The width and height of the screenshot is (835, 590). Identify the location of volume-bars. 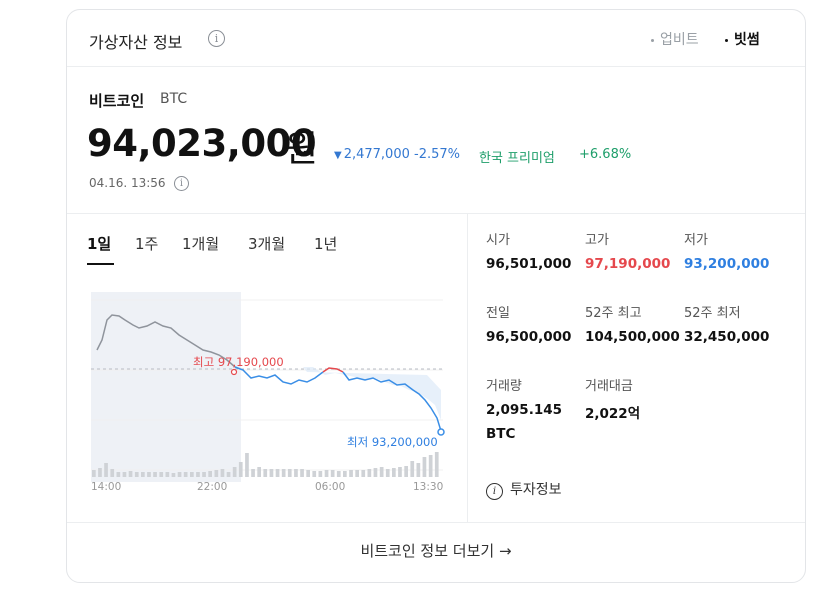
(265, 464).